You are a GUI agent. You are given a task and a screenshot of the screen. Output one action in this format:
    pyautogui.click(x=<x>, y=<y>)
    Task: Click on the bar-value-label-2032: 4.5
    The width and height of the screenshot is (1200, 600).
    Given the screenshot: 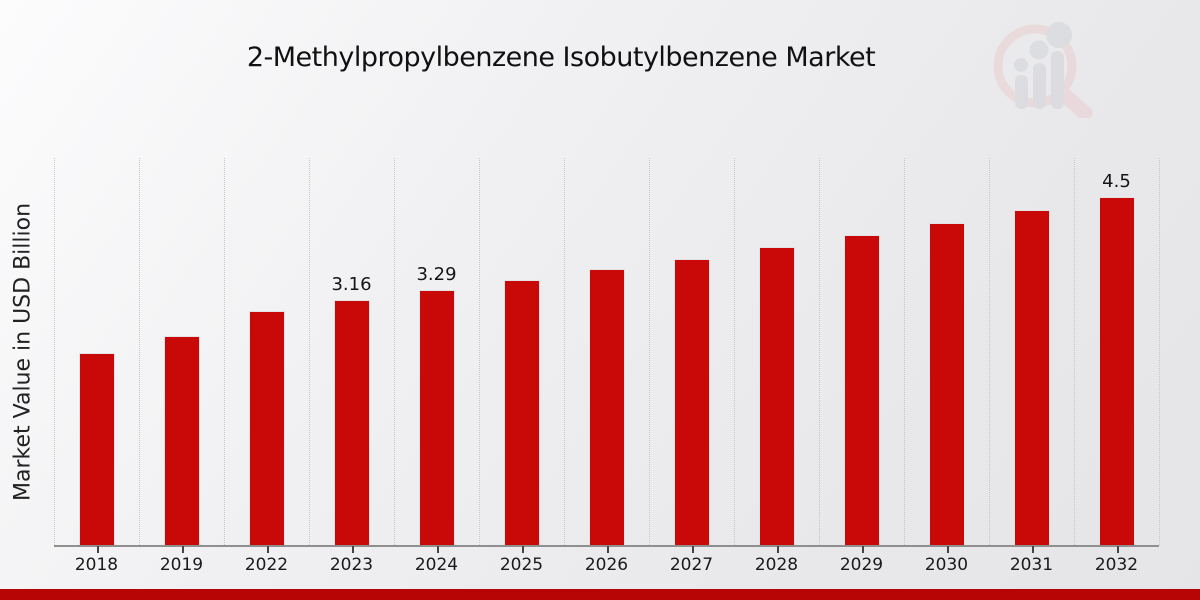 What is the action you would take?
    pyautogui.click(x=1116, y=181)
    